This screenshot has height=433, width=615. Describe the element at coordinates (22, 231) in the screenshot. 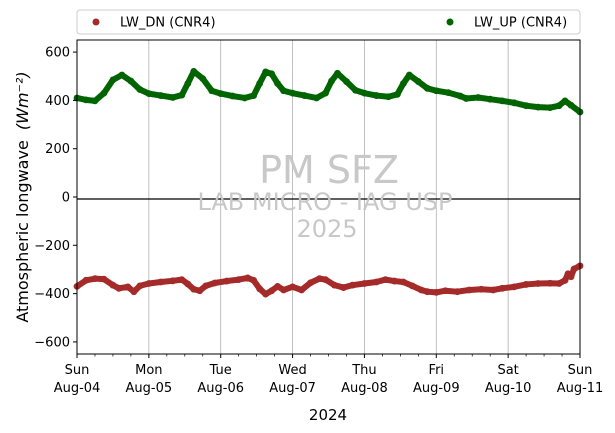

I see `y-axis-label-text: Atmospheric longwave` at that location.